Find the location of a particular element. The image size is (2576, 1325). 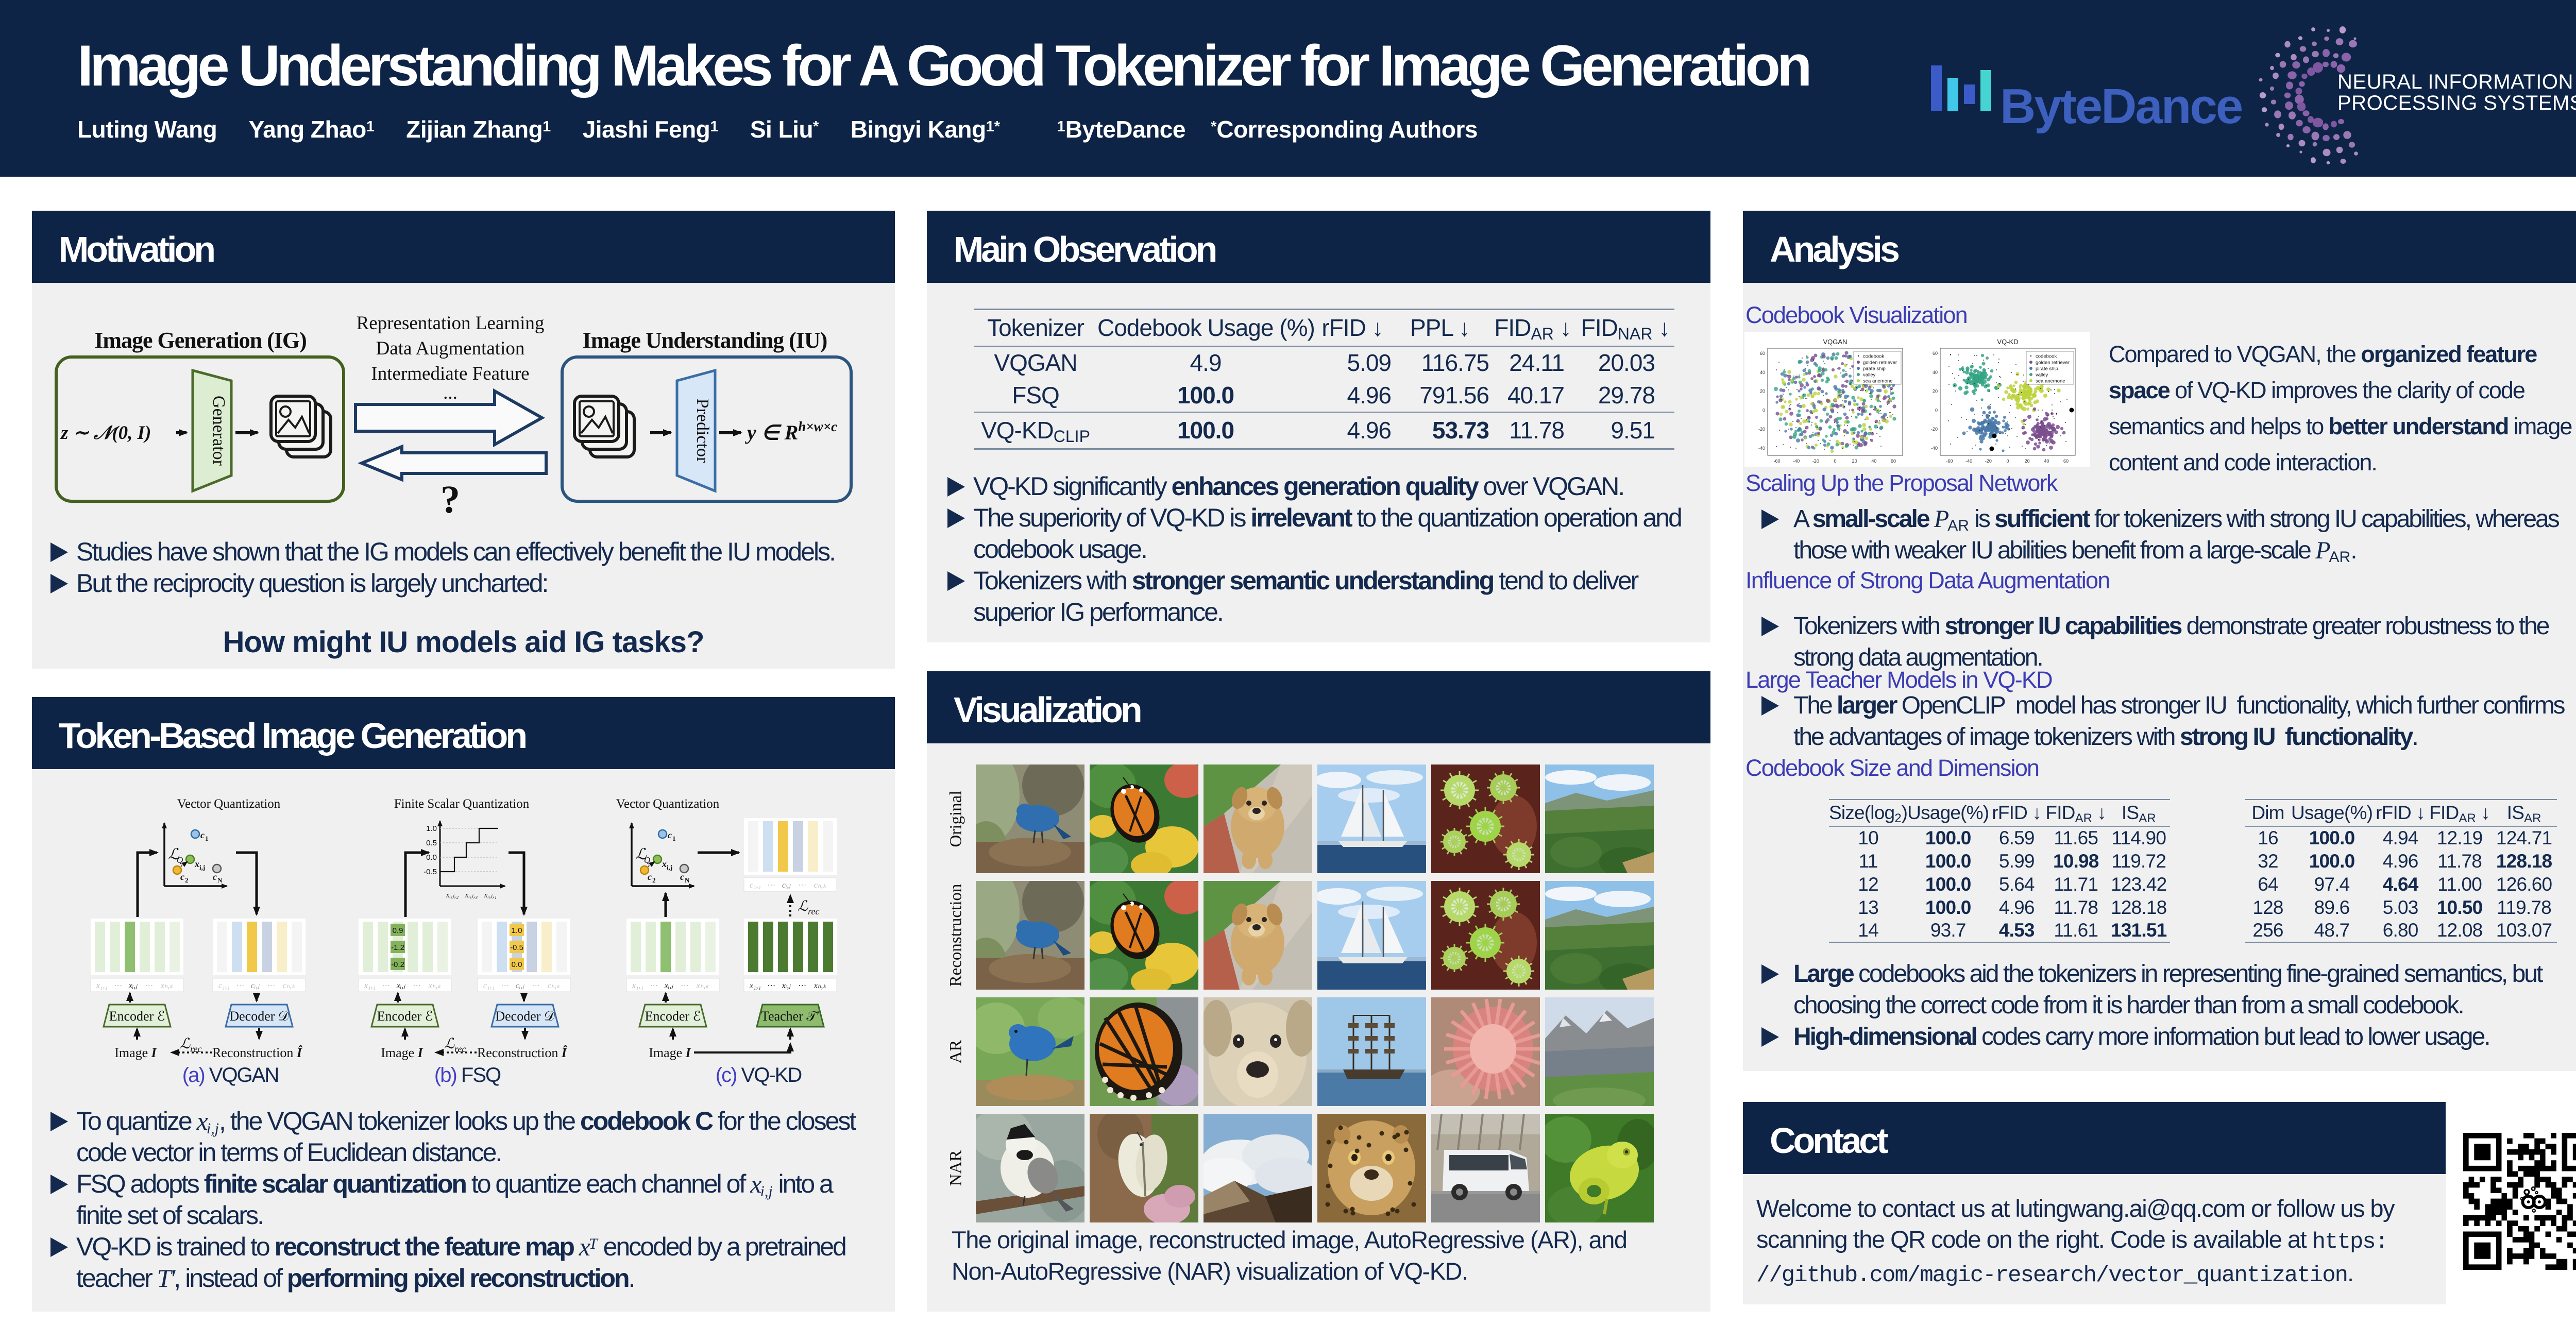

svg-text: xᵢ,ⱼ,₁ is located at coordinates (490, 895).